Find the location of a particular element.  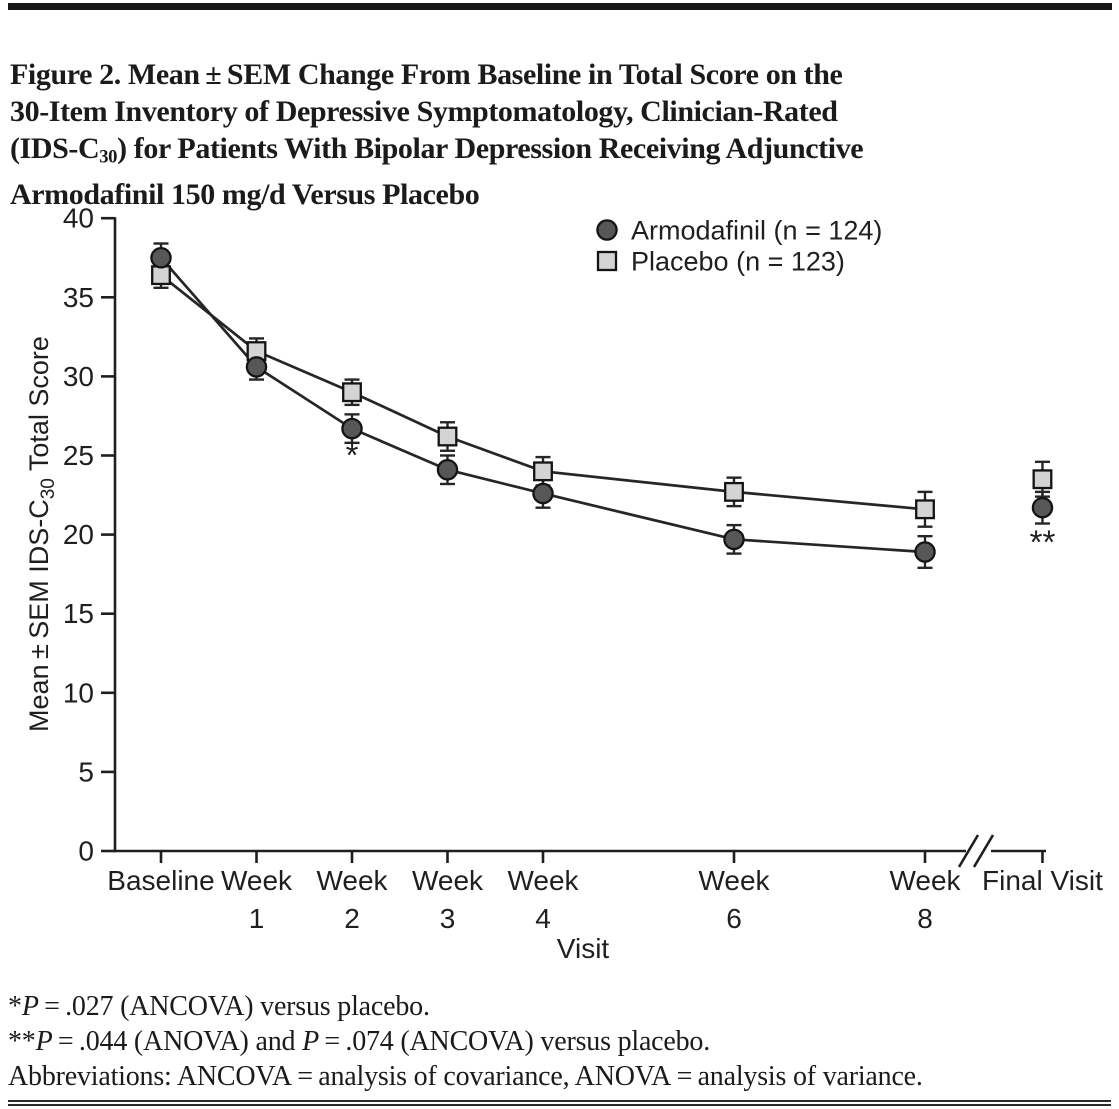

y-tick-label: 5 is located at coordinates (86, 771).